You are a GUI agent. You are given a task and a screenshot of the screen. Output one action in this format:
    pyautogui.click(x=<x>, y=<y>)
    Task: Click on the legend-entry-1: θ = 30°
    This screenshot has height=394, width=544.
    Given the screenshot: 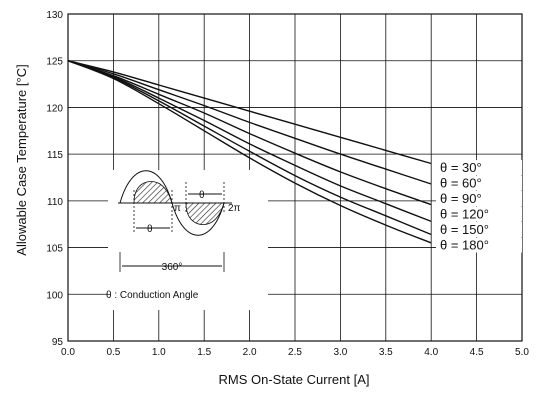 What is the action you would take?
    pyautogui.click(x=461, y=167)
    